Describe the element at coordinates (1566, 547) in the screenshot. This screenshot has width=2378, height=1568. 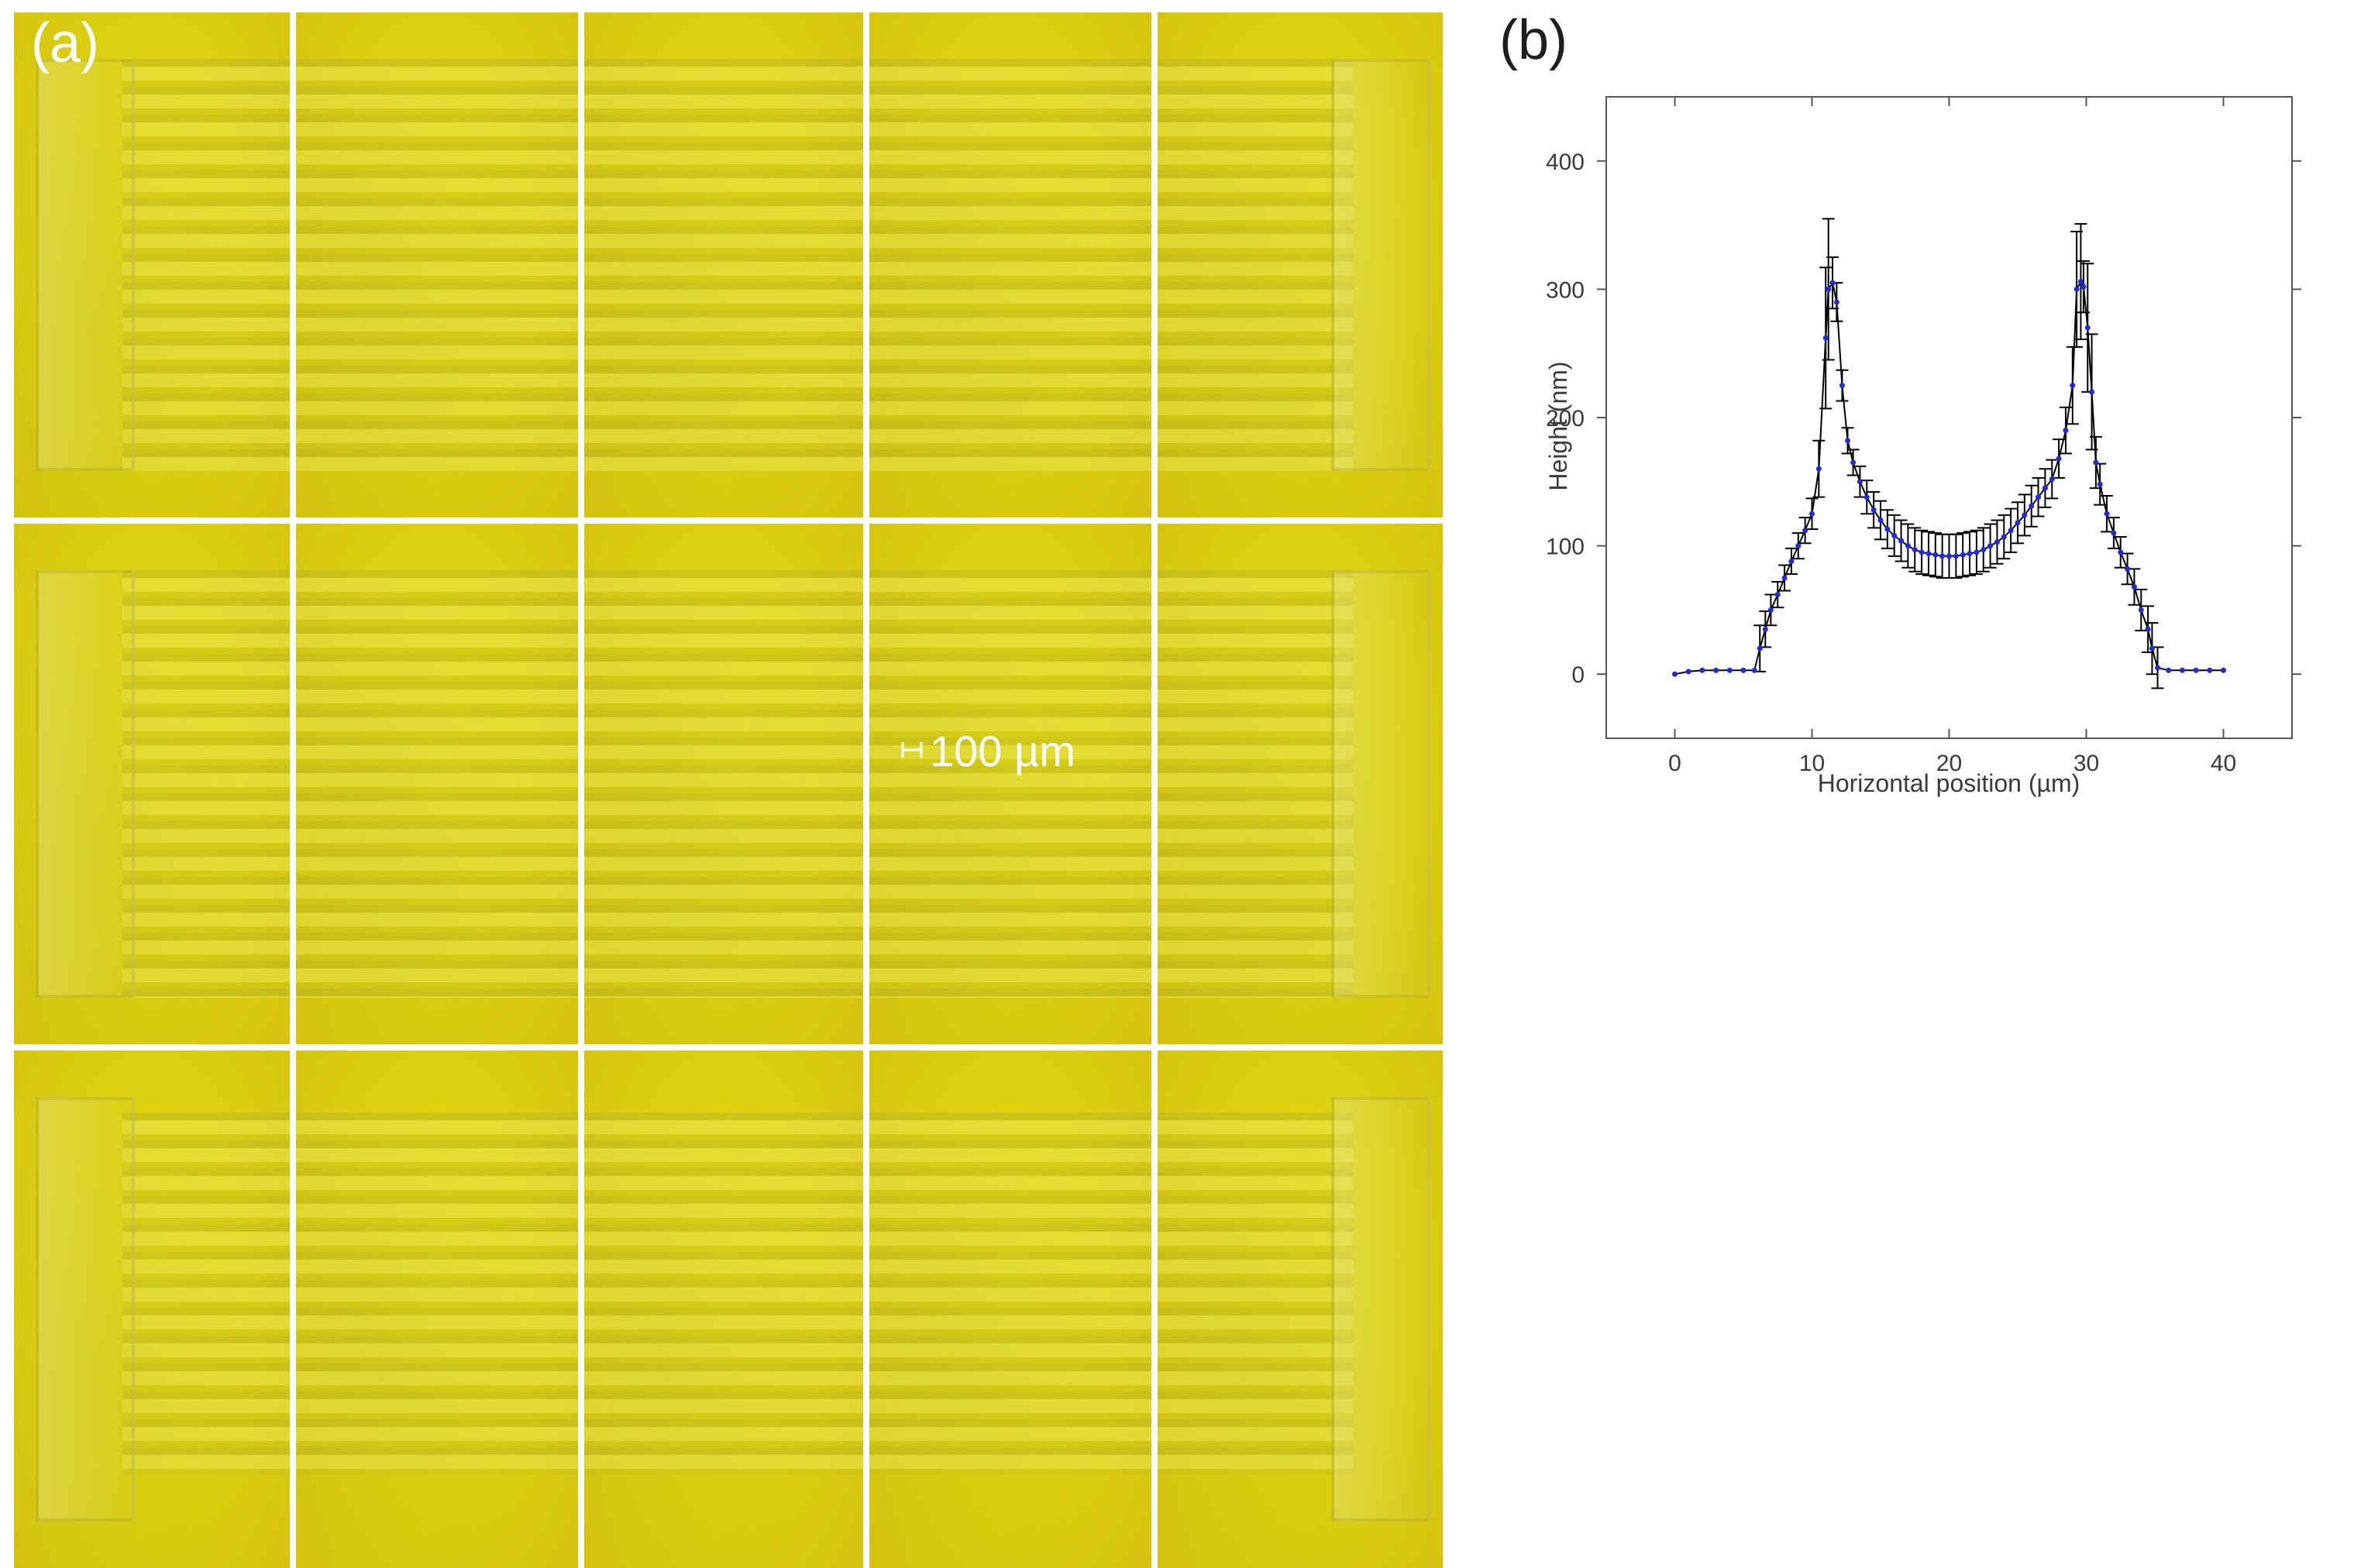
I see `y-tick-label: 100` at that location.